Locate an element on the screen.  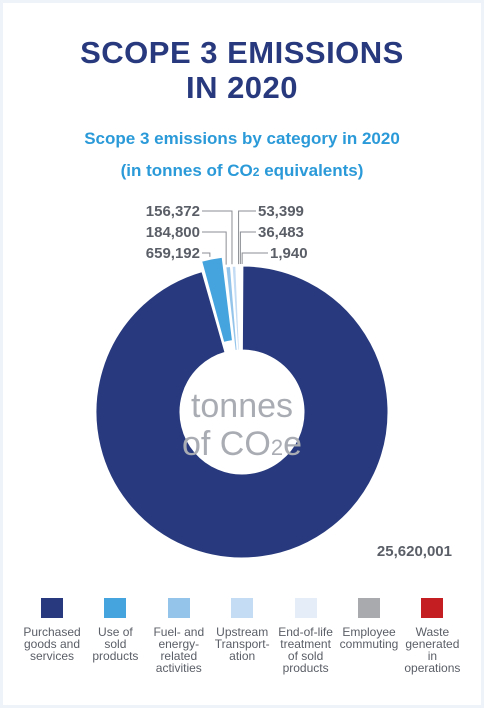
page-title-line1: SCOPE 3 EMISSIONS is located at coordinates (242, 52).